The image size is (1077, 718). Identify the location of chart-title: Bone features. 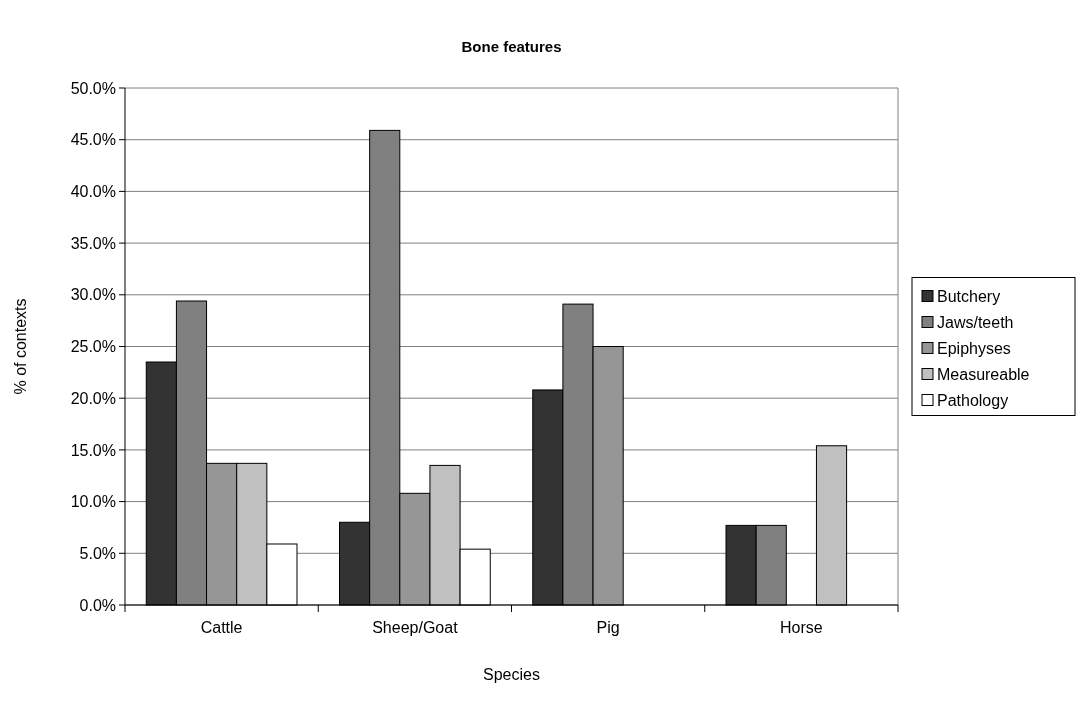
(511, 46).